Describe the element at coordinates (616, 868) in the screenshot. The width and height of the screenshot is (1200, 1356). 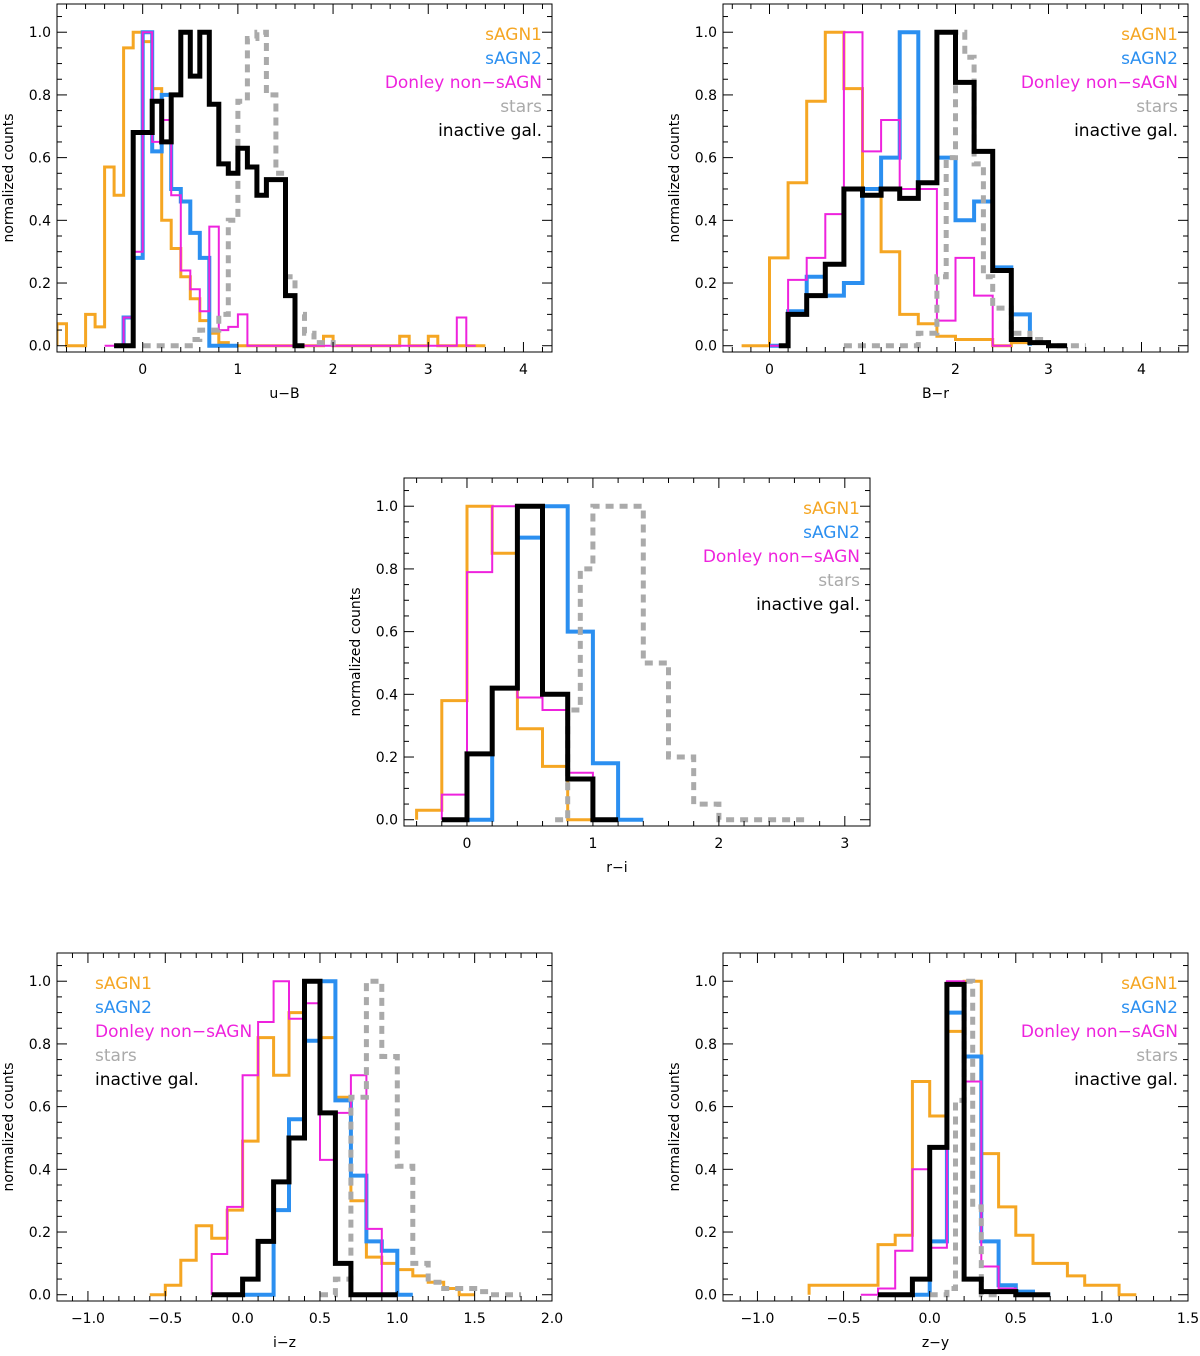
I see `x-axis-label: r−i` at that location.